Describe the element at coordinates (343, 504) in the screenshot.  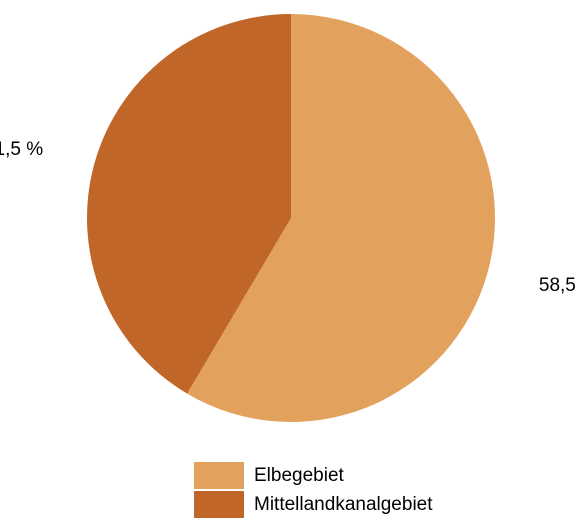
I see `legend-label-mittellandkanalgebiet: Mittellandkanalgebiet` at that location.